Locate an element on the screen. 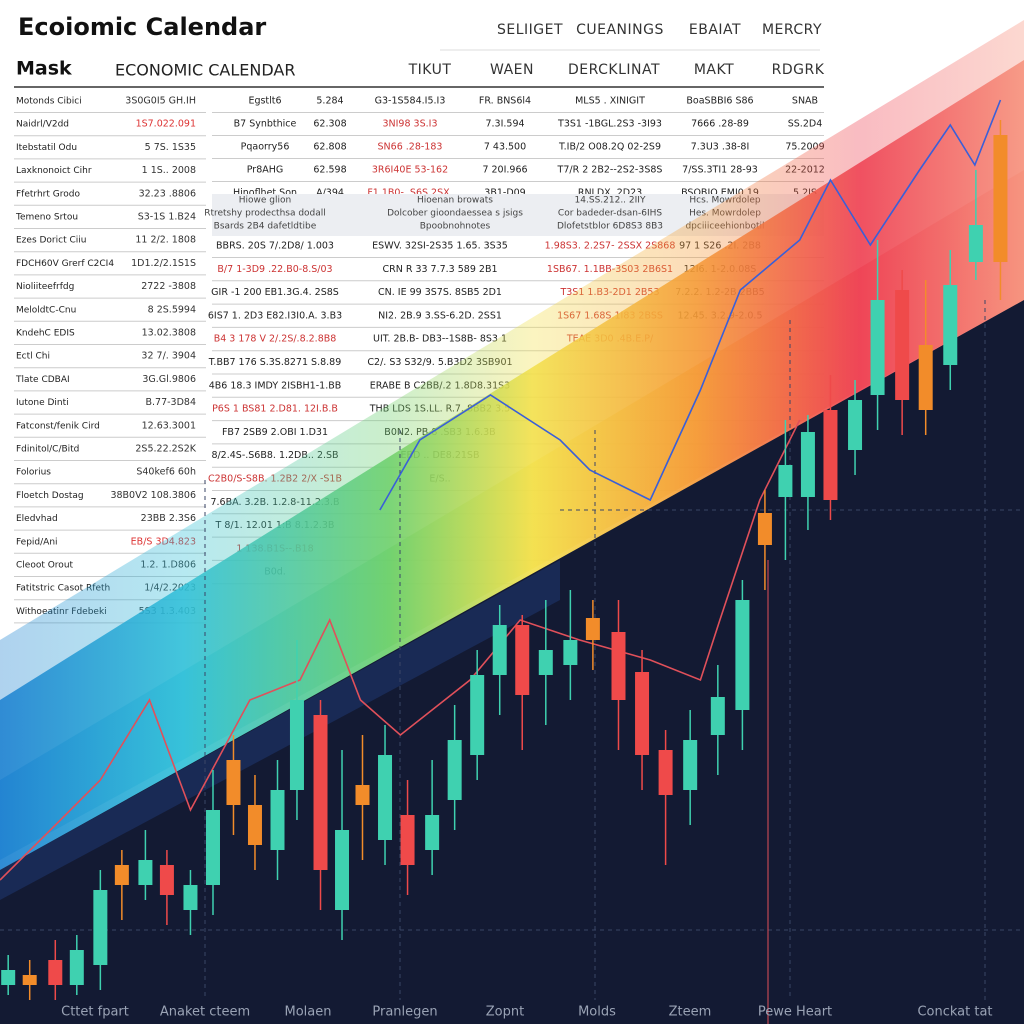 Image resolution: width=1024 pixels, height=1024 pixels. note: Dolcober gioondaessea s jsigs is located at coordinates (455, 214).